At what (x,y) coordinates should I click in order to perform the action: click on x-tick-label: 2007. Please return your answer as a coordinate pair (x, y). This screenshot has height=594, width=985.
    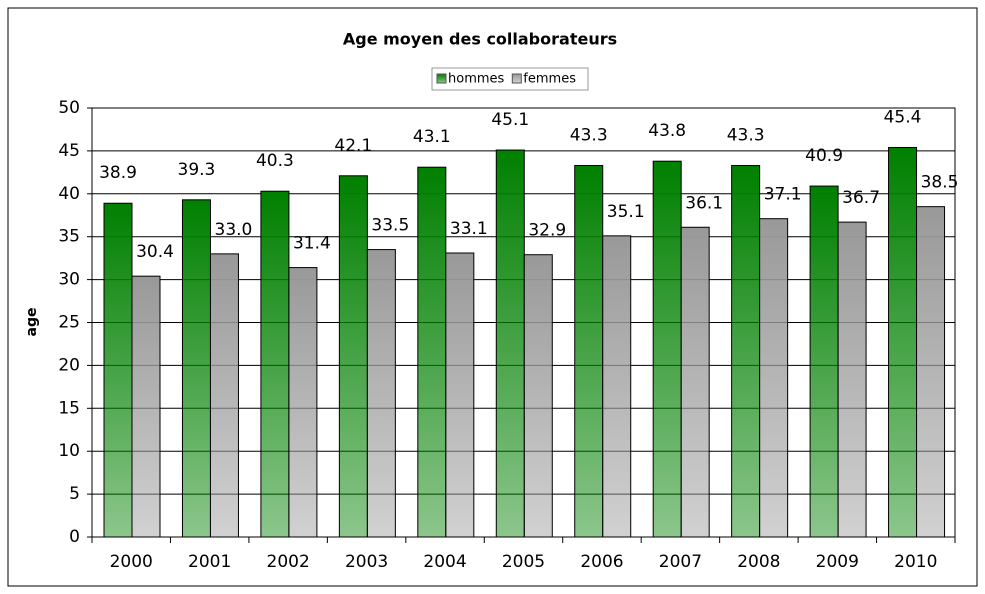
    Looking at the image, I should click on (680, 562).